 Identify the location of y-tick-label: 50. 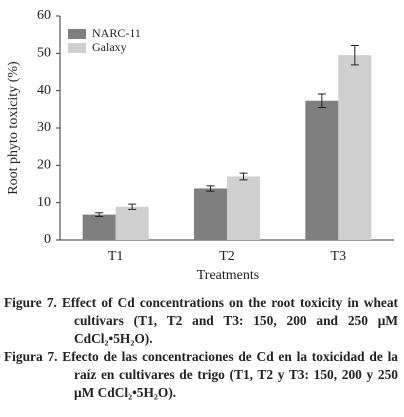
(44, 53).